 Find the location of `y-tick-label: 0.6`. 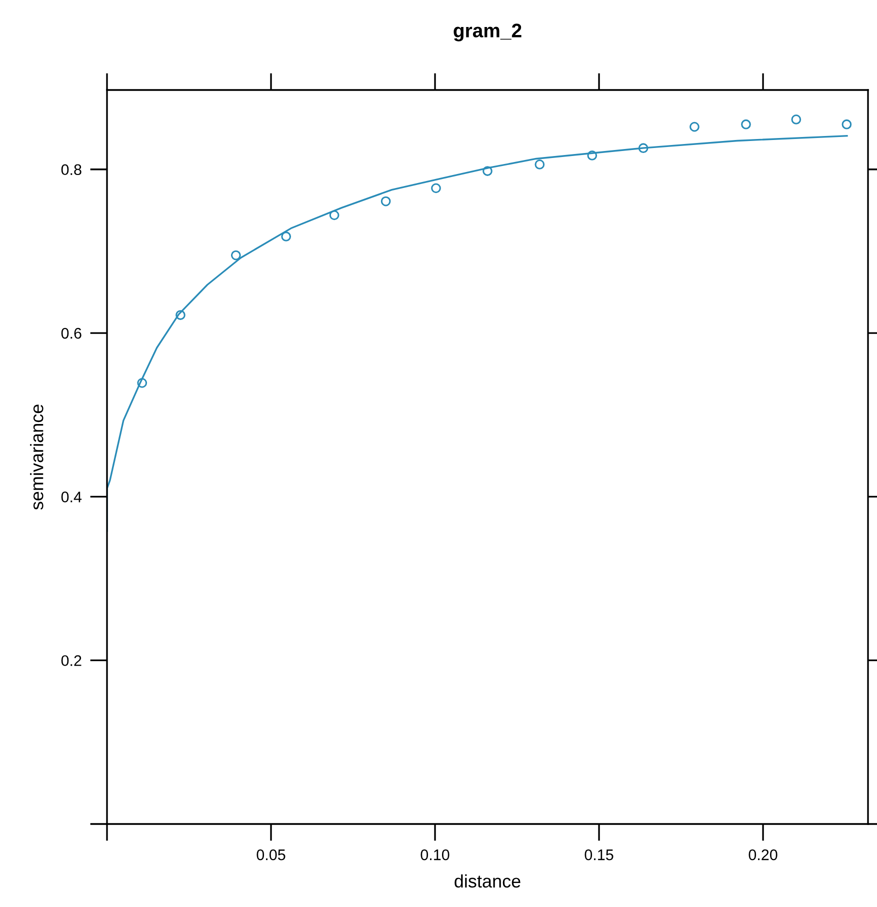

y-tick-label: 0.6 is located at coordinates (71, 333).